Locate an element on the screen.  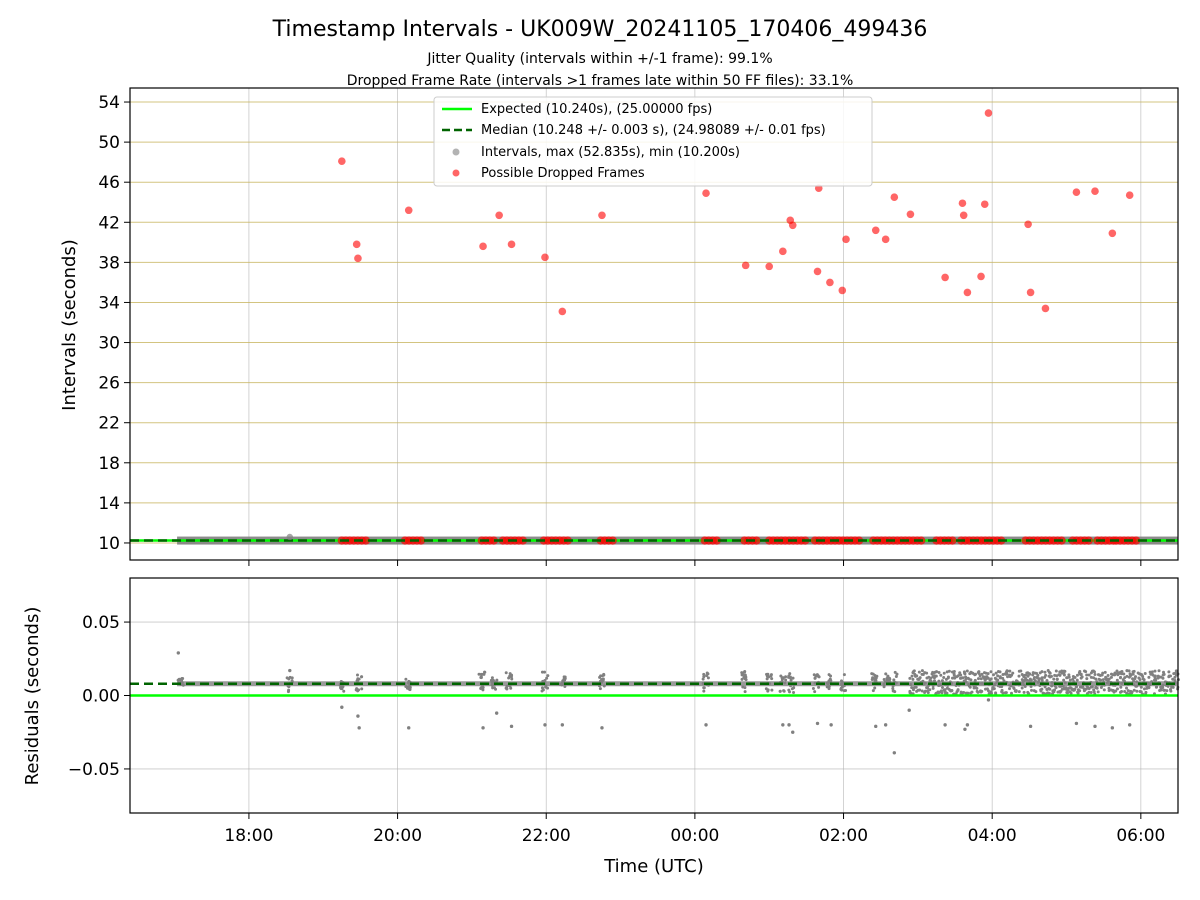
legend-expected-label: Expected (10.240s), (25.00000 fps) is located at coordinates (596, 109).